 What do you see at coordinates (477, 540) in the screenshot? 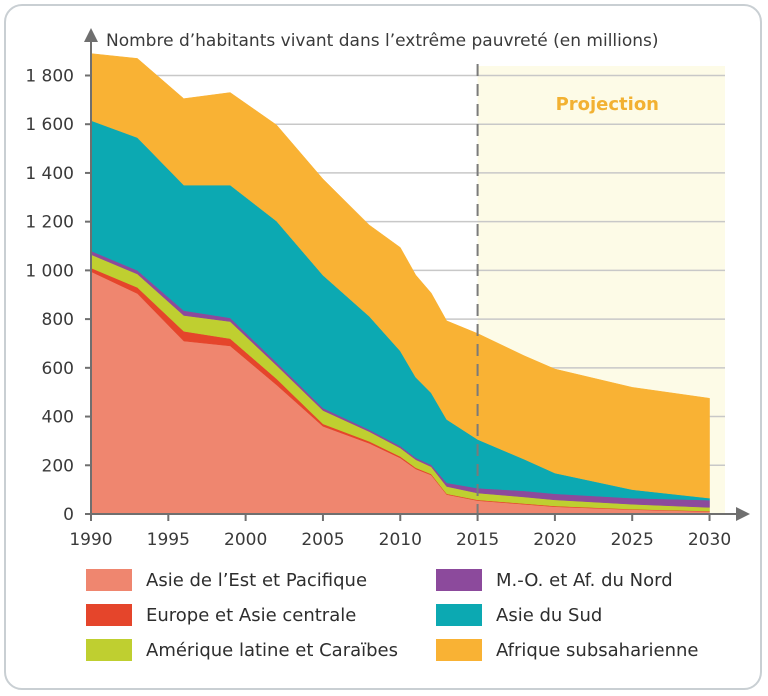
I see `x-tick-label: 2015` at bounding box center [477, 540].